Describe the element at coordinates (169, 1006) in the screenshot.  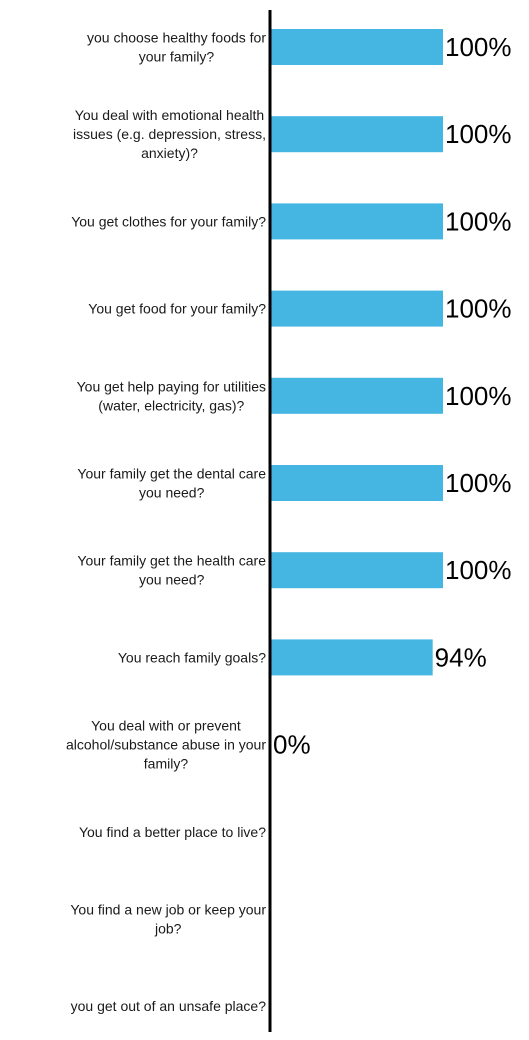
I see `category-label: you get out of an unsafe place?` at that location.